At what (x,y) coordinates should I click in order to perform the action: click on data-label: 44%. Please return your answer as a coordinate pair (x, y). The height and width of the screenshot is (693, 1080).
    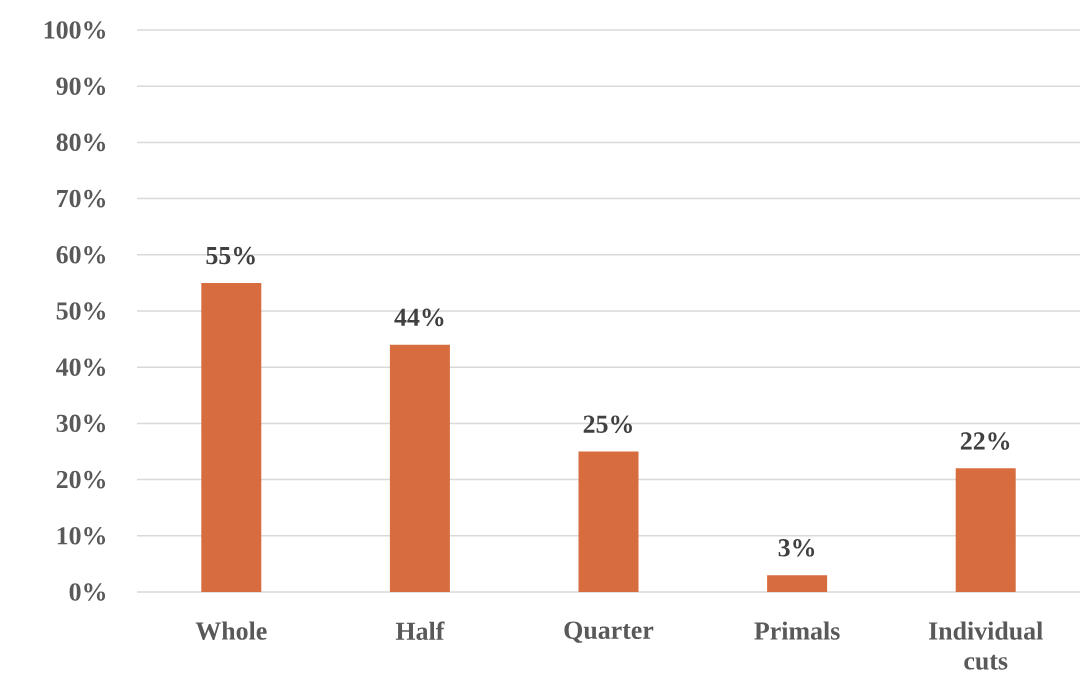
    Looking at the image, I should click on (419, 317).